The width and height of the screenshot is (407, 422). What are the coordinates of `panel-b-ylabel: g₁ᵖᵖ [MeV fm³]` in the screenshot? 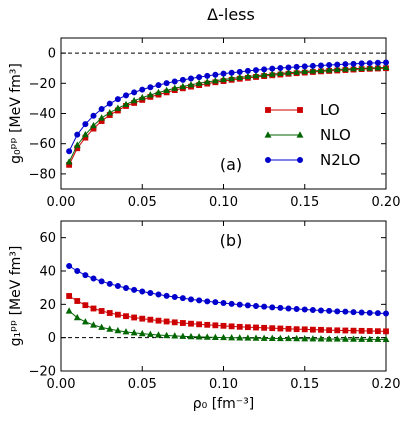 It's located at (16, 296).